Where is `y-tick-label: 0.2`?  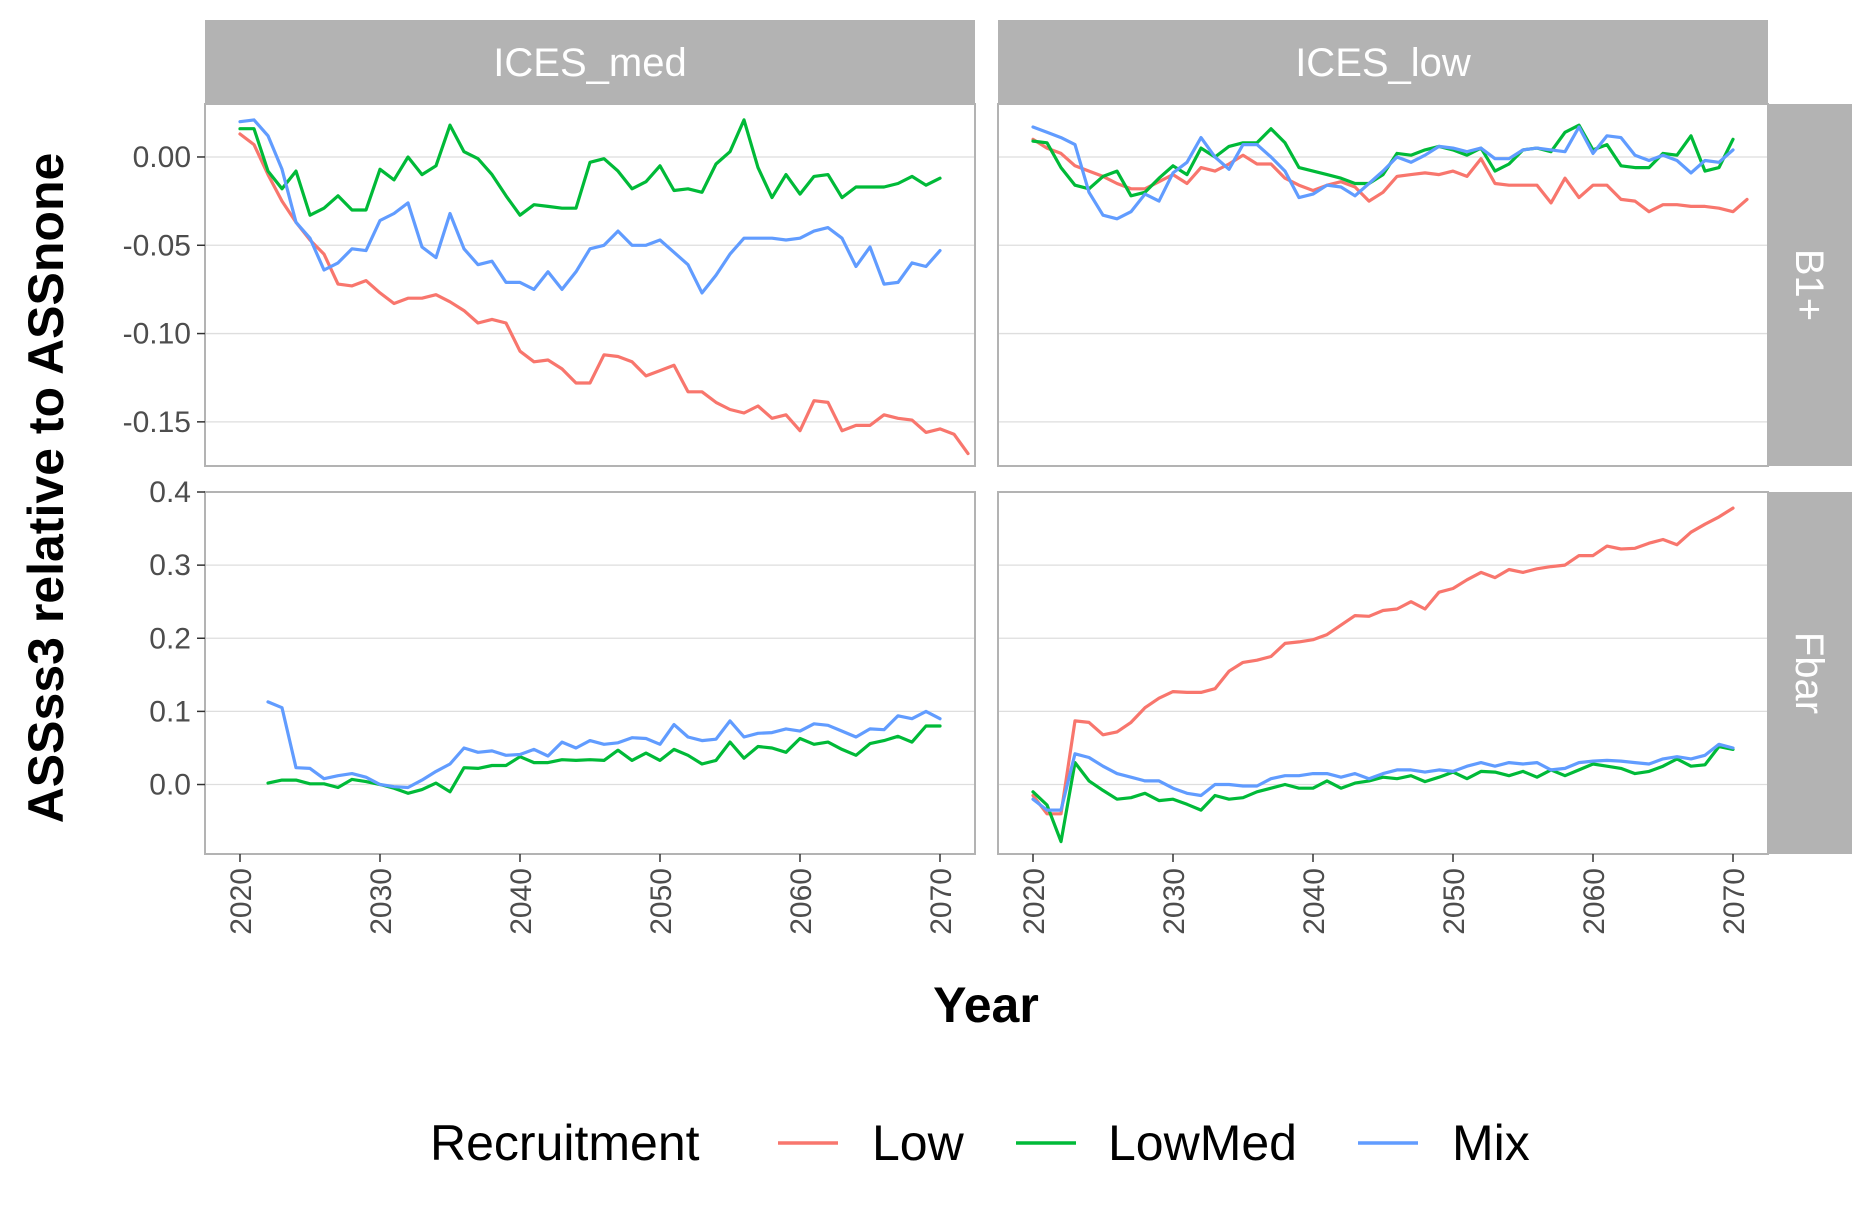
y-tick-label: 0.2 is located at coordinates (170, 638).